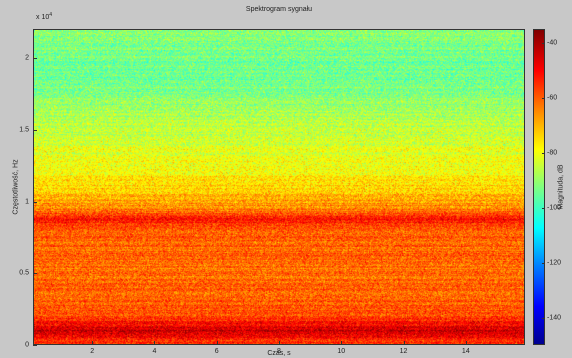 The height and width of the screenshot is (358, 572). I want to click on colorbar-tick-label: -40, so click(552, 43).